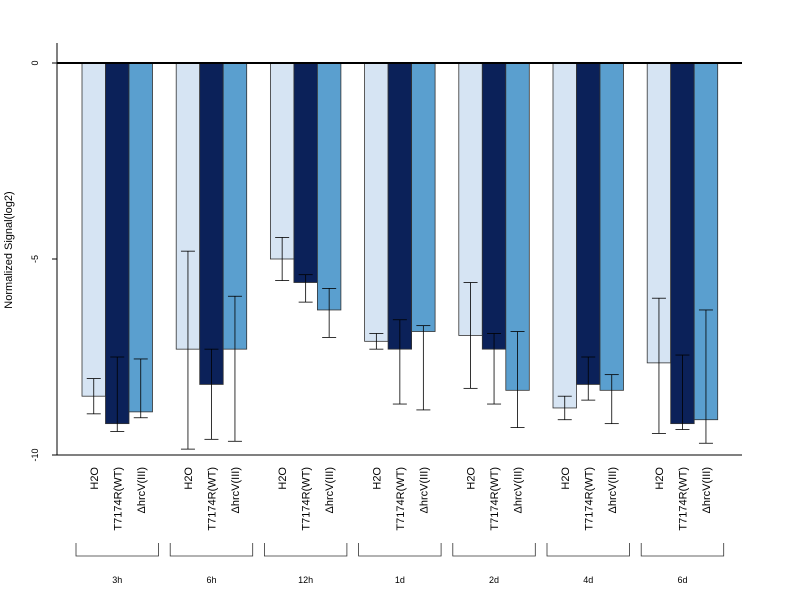 Image resolution: width=800 pixels, height=600 pixels. Describe the element at coordinates (9, 249) in the screenshot. I see `y-axis-label: Normalized Signal(log2)` at that location.